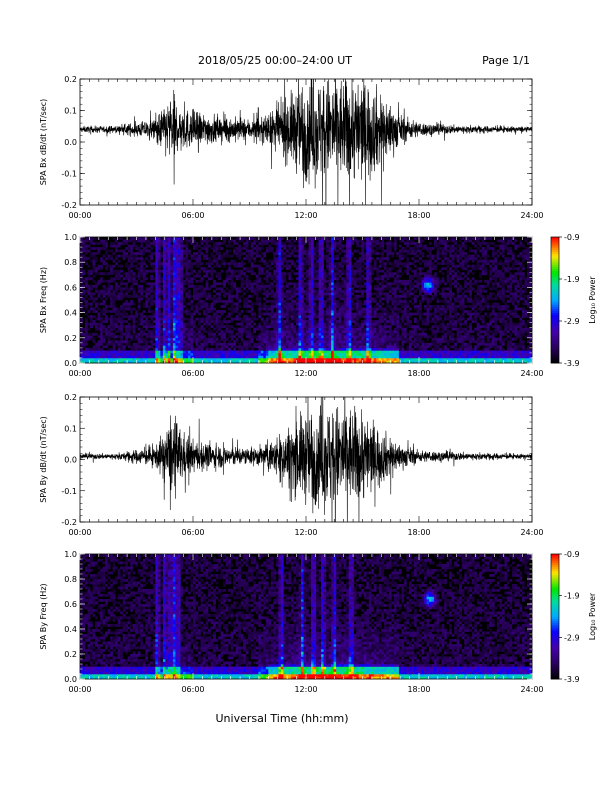 The image size is (612, 792). What do you see at coordinates (506, 60) in the screenshot?
I see `page-indicator: Page 1/1` at bounding box center [506, 60].